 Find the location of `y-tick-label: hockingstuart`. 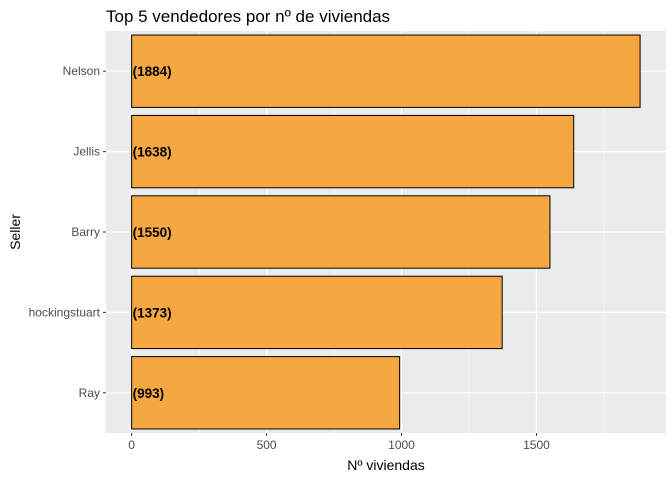

y-tick-label: hockingstuart is located at coordinates (65, 312).